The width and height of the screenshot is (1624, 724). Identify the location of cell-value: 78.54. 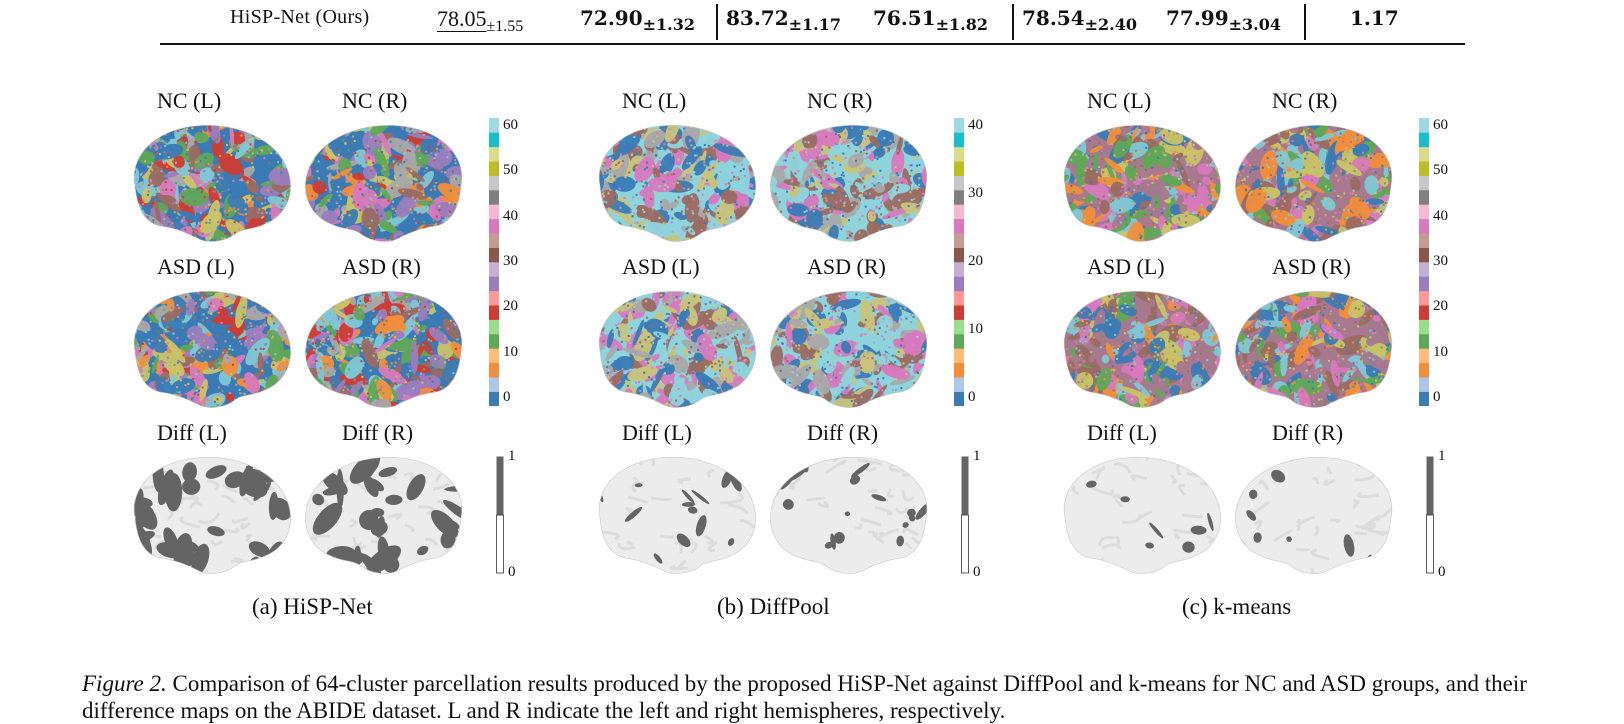
(1053, 18).